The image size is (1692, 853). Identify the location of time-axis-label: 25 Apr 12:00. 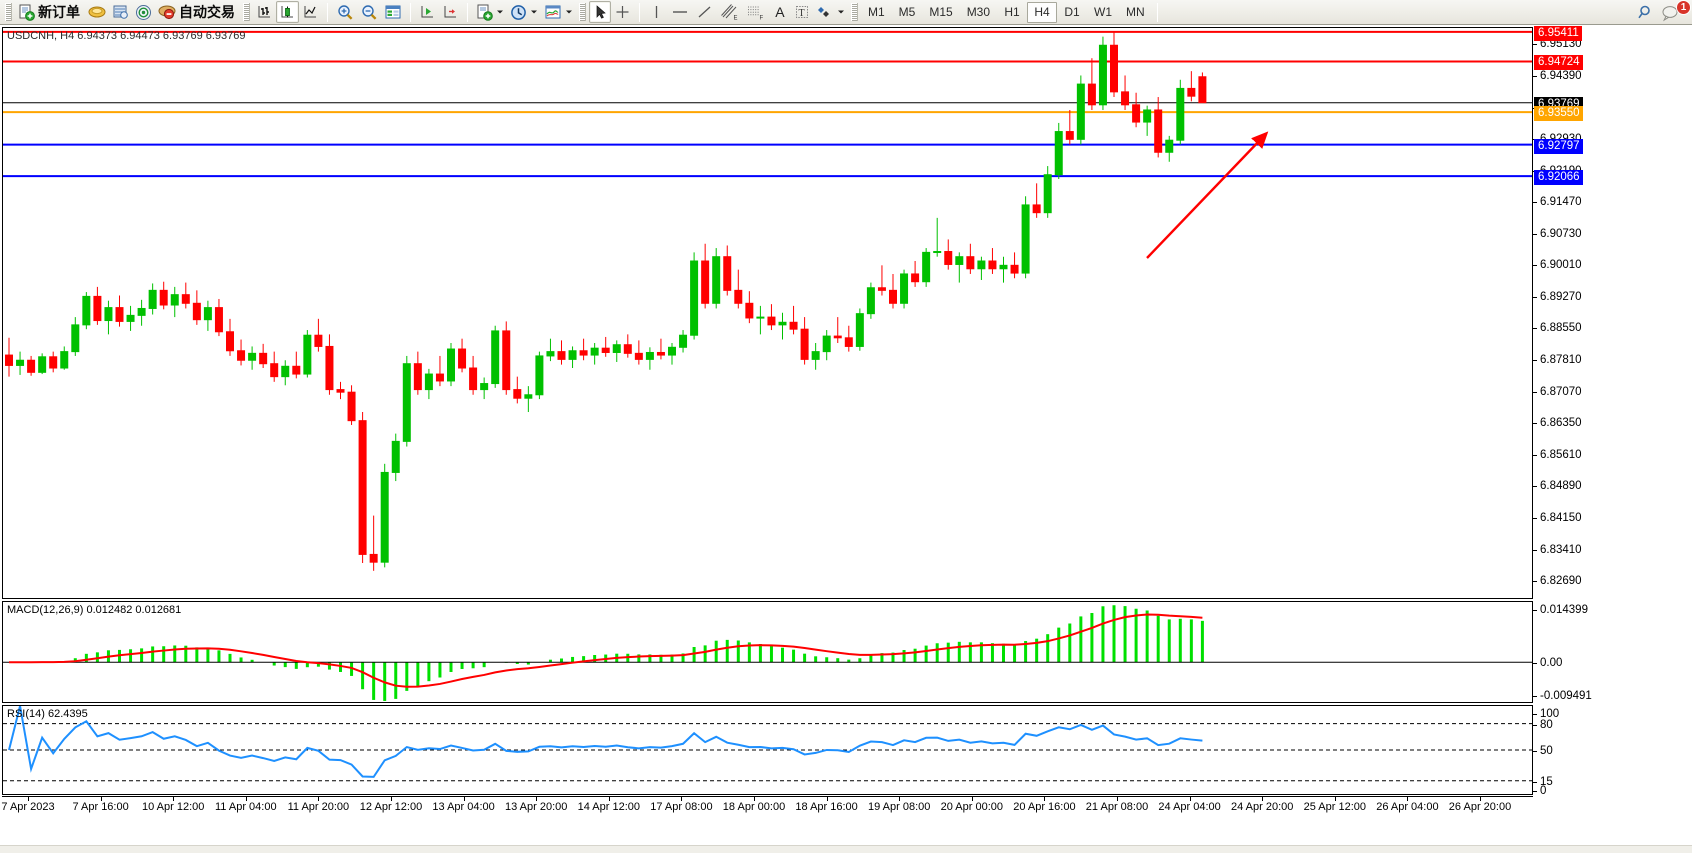
(1334, 807).